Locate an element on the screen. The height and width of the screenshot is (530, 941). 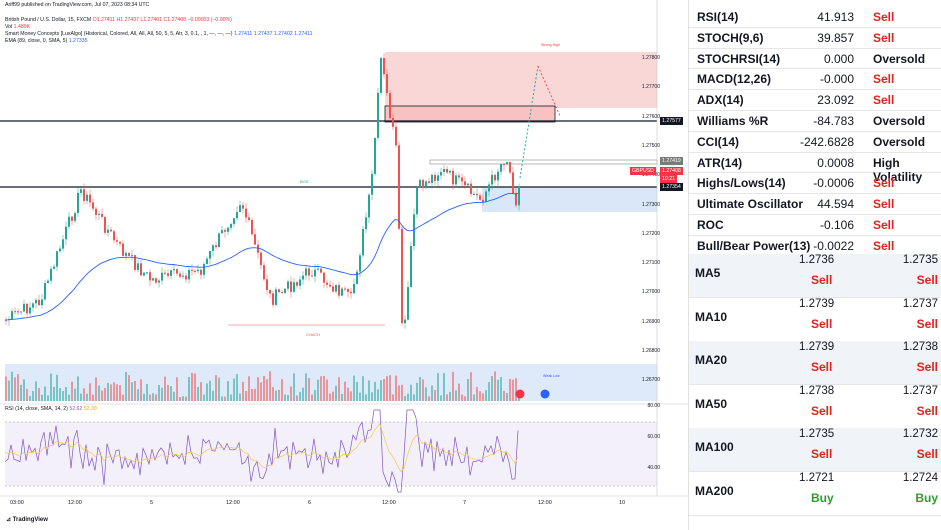
indicator-name: ROC is located at coordinates (710, 225).